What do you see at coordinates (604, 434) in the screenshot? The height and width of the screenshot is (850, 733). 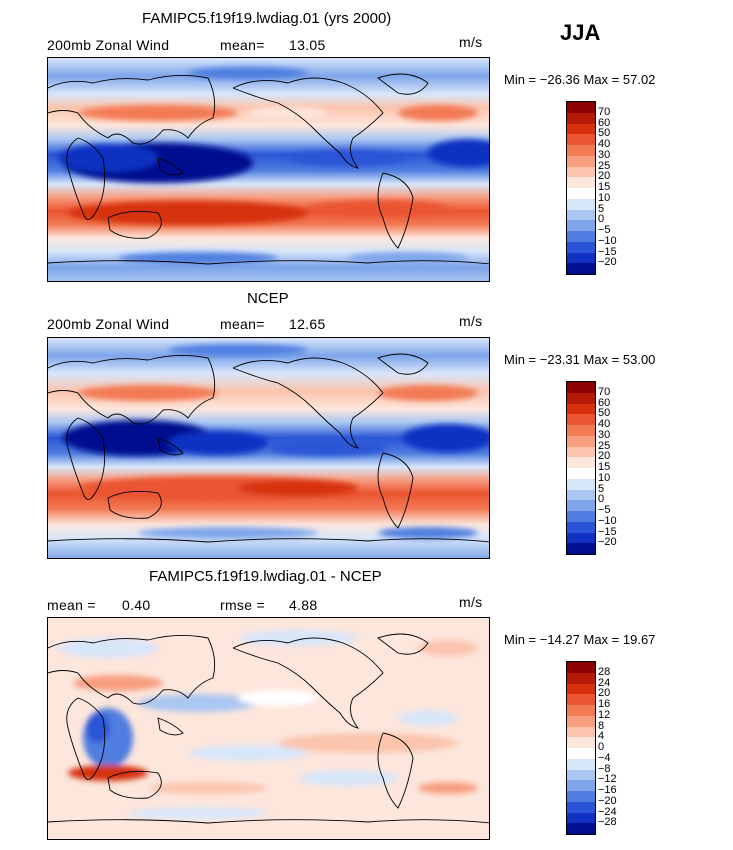 I see `colorbar-tick-label: 30` at bounding box center [604, 434].